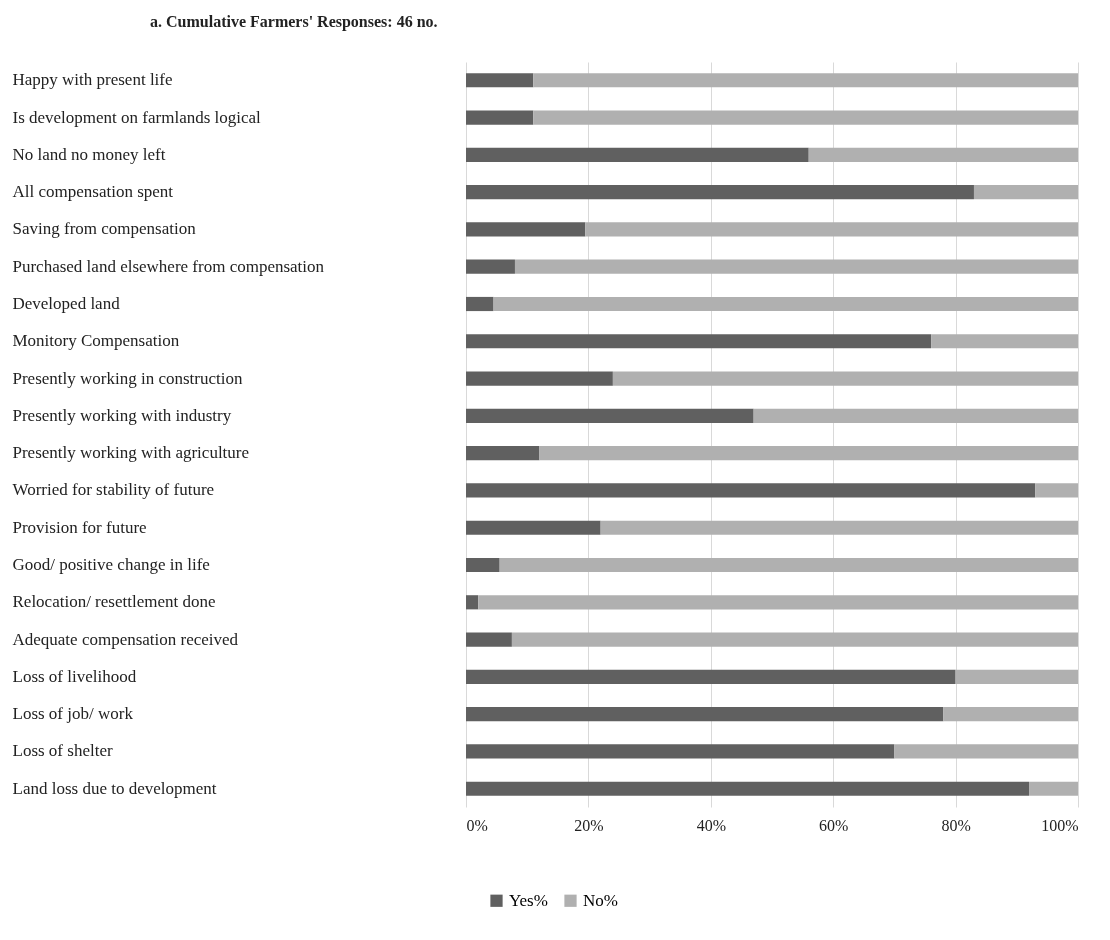  Describe the element at coordinates (114, 788) in the screenshot. I see `y-tick-label: Land loss due to development` at that location.